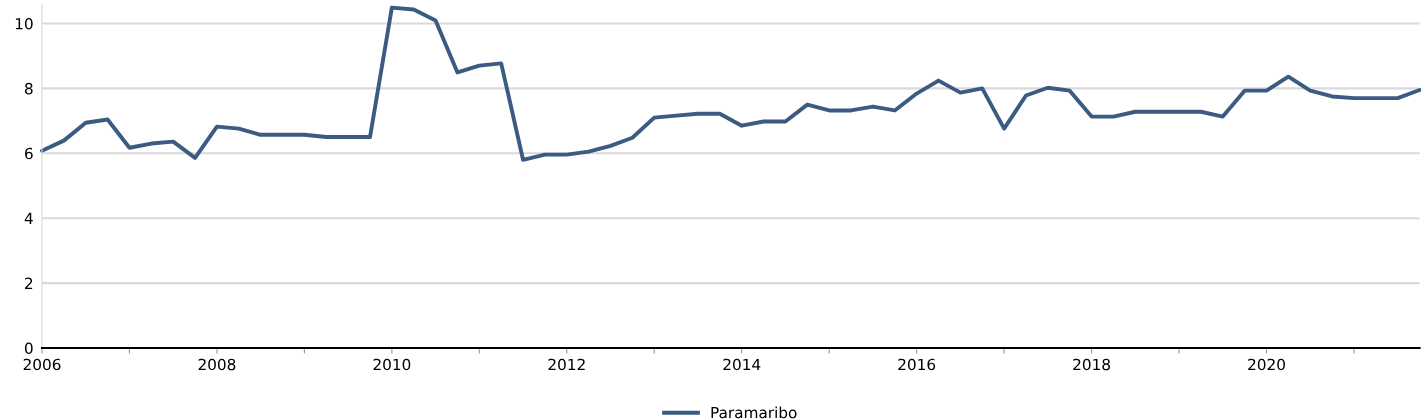 This screenshot has height=420, width=1421. Describe the element at coordinates (217, 364) in the screenshot. I see `x-tick-label: 2008` at that location.